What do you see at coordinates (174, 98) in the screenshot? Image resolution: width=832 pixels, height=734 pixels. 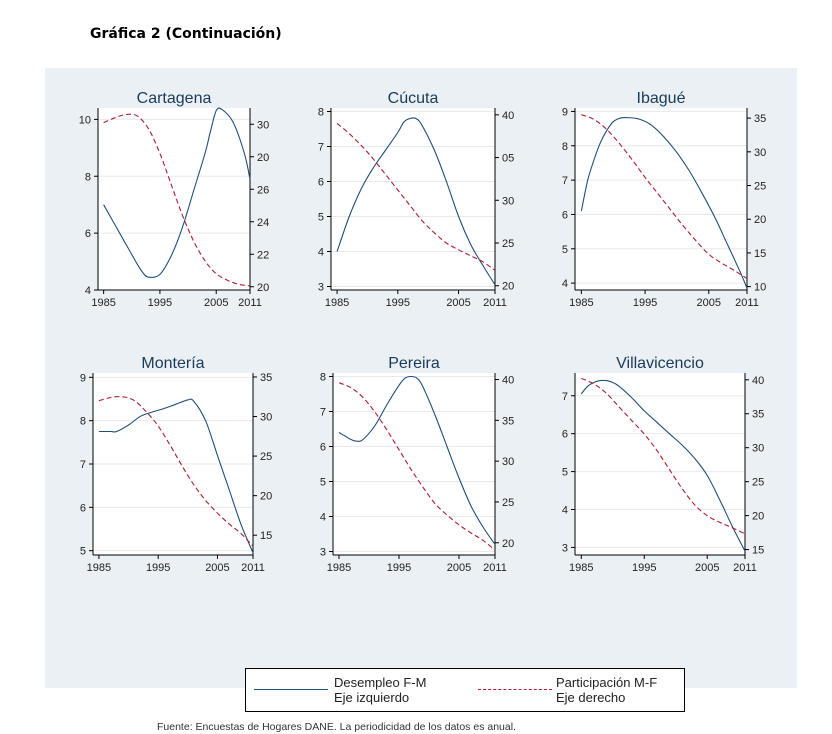 I see `chart-title: Cartagena` at bounding box center [174, 98].